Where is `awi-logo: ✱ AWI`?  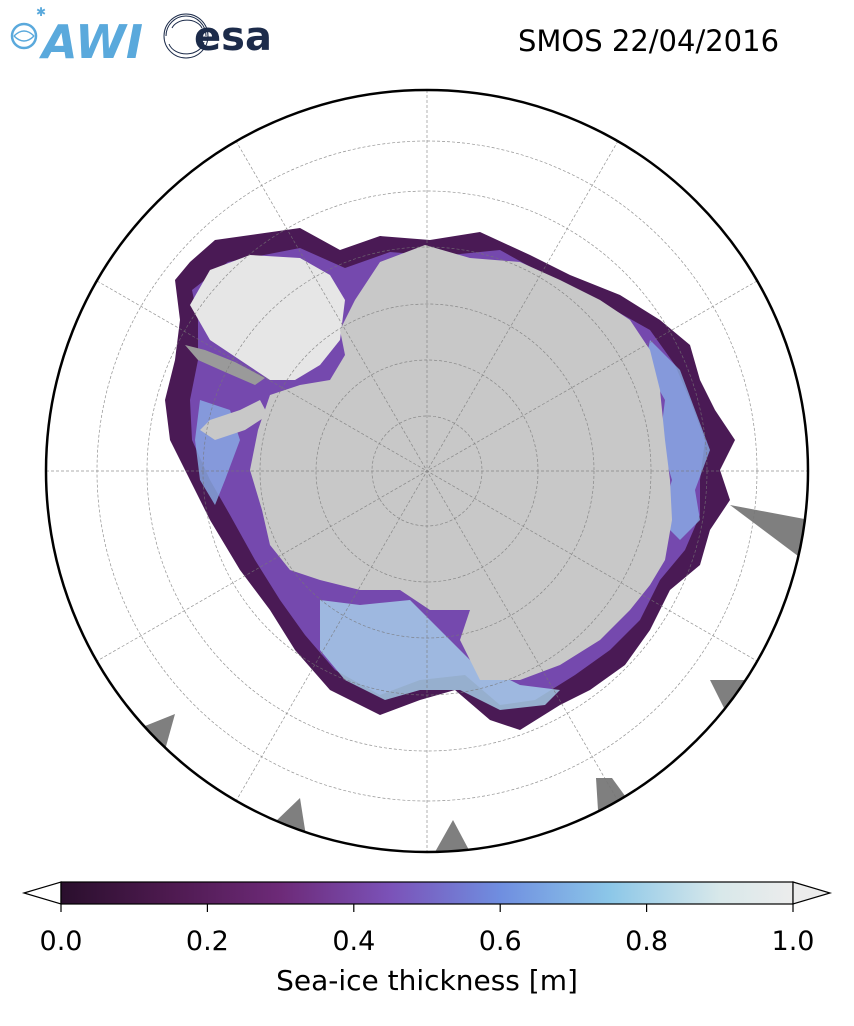 awi-logo: ✱ AWI is located at coordinates (76, 37).